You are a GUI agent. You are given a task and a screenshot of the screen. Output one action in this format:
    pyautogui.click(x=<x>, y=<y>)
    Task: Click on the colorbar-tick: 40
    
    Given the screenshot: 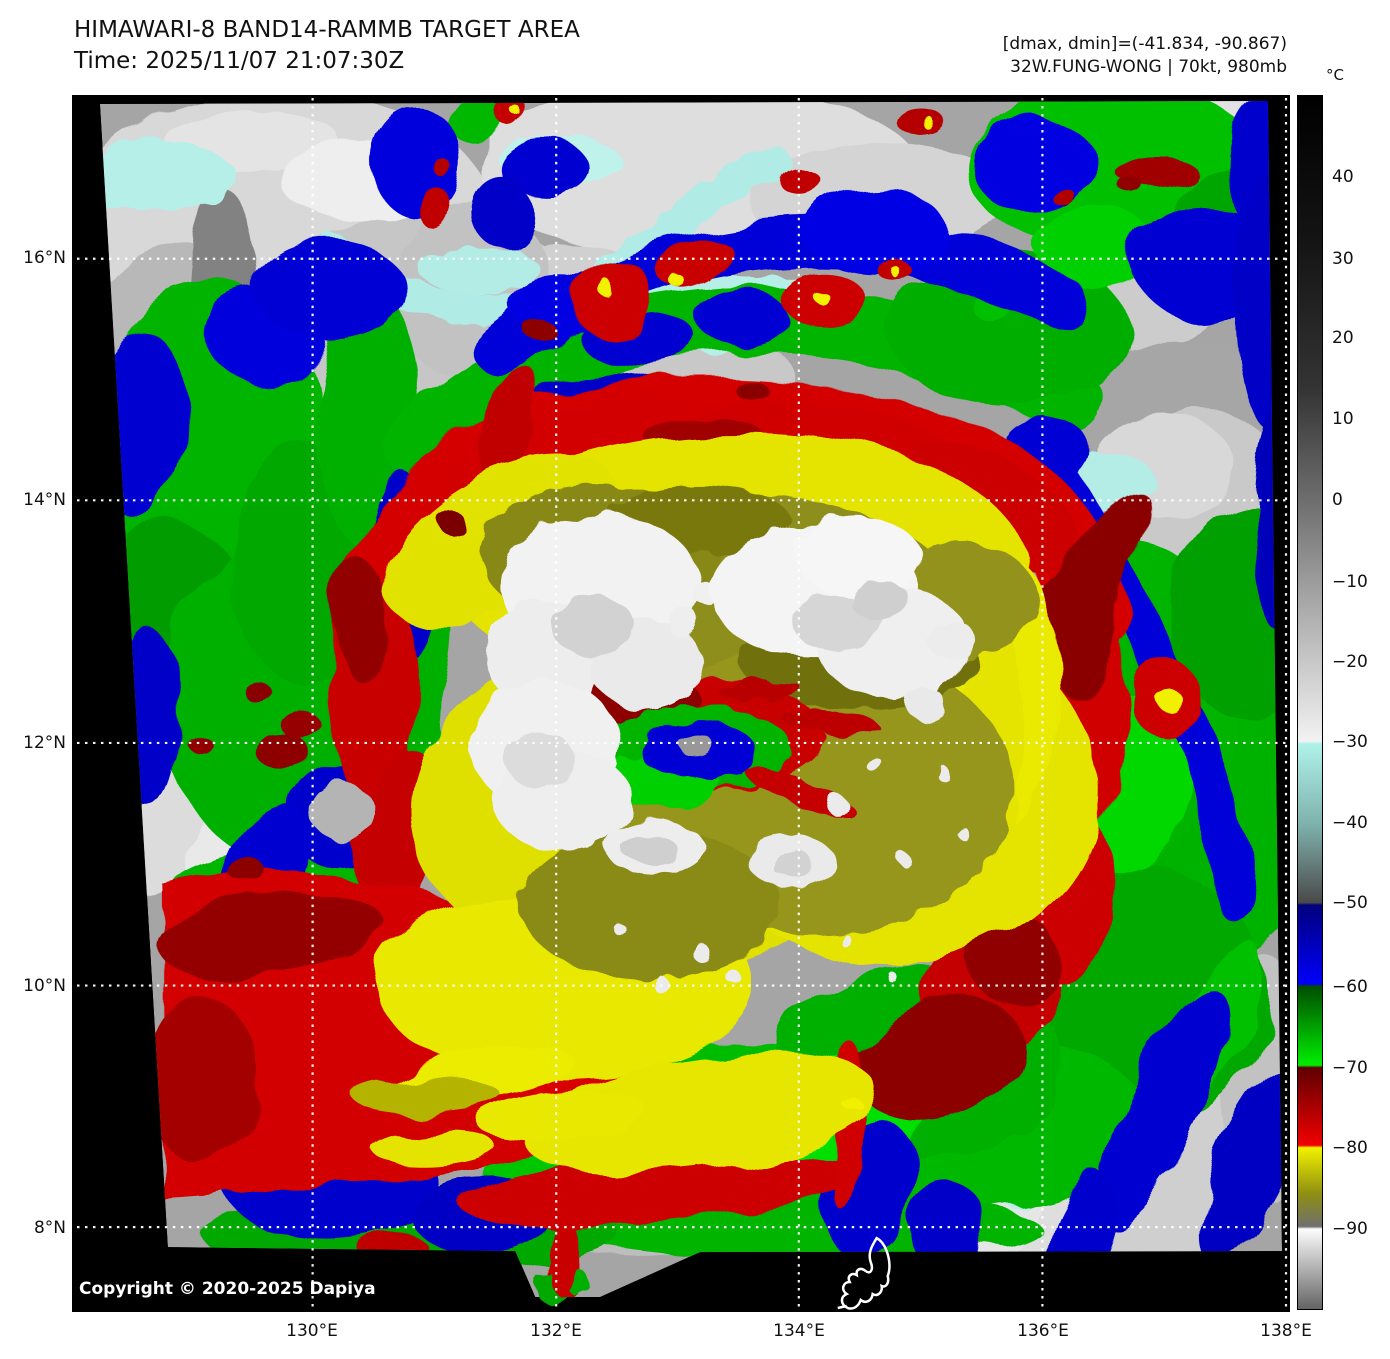 What is the action you would take?
    pyautogui.click(x=1343, y=177)
    